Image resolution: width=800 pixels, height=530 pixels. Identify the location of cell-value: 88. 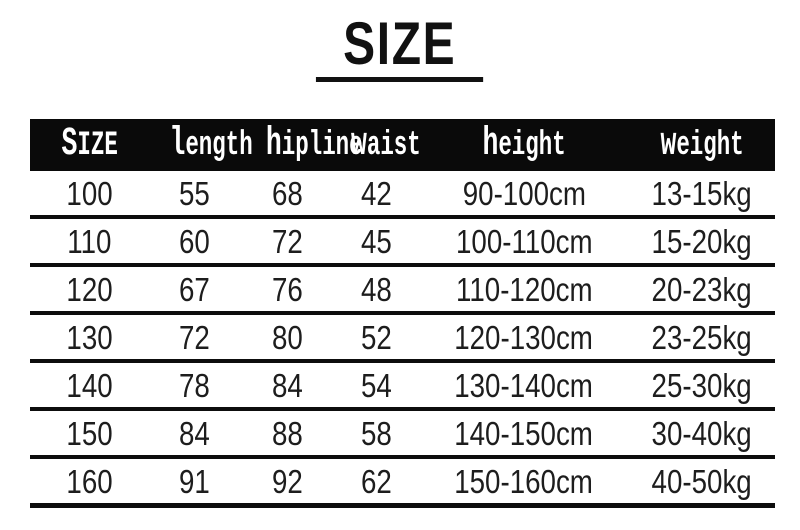
(287, 433).